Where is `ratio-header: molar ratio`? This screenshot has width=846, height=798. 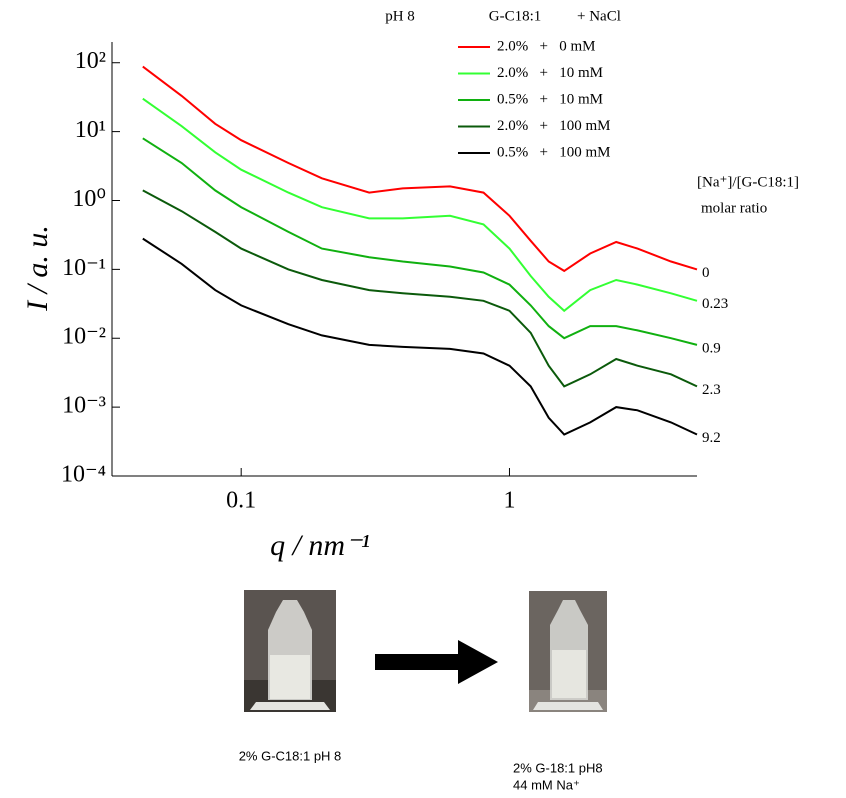
ratio-header: molar ratio is located at coordinates (734, 208).